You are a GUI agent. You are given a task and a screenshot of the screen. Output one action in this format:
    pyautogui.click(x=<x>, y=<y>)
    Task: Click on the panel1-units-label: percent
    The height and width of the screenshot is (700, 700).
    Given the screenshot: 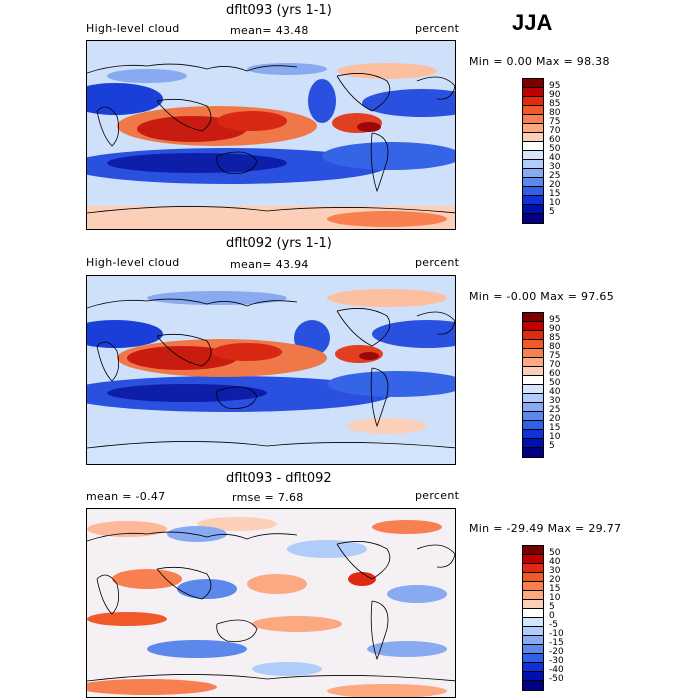 What is the action you would take?
    pyautogui.click(x=437, y=28)
    